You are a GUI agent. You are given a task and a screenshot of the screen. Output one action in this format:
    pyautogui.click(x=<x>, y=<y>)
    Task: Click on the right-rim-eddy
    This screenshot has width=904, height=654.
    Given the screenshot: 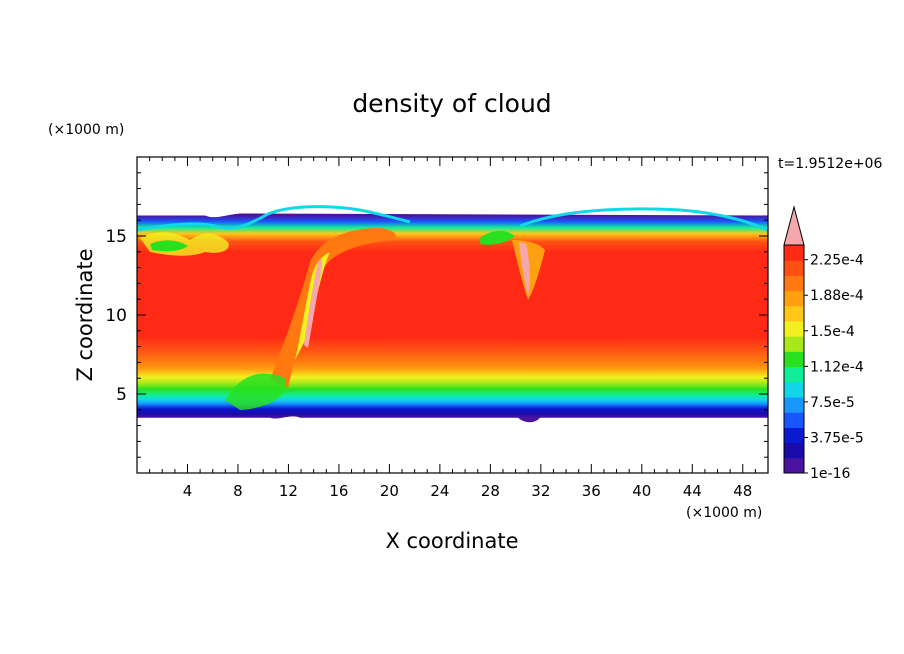 What is the action you would take?
    pyautogui.click(x=497, y=237)
    